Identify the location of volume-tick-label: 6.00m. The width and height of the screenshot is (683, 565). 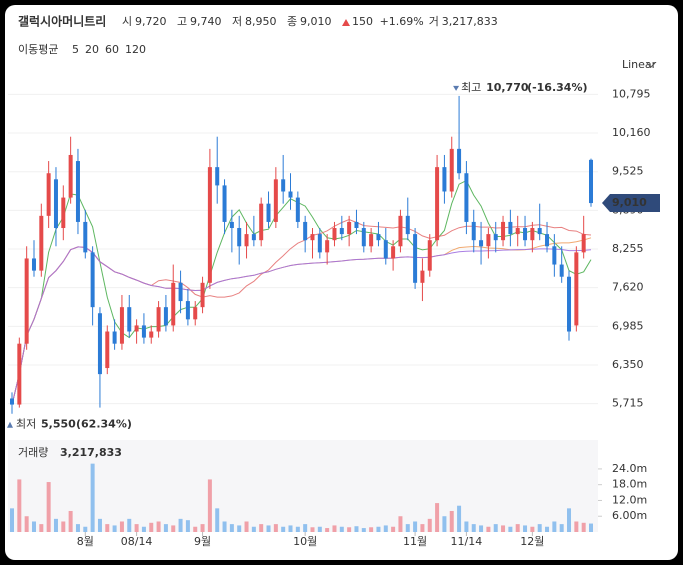
(629, 515).